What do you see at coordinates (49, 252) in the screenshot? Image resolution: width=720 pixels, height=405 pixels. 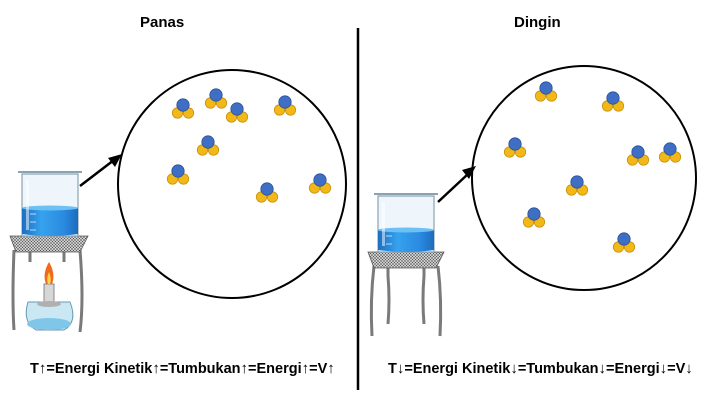 I see `hot-beaker-apparatus` at bounding box center [49, 252].